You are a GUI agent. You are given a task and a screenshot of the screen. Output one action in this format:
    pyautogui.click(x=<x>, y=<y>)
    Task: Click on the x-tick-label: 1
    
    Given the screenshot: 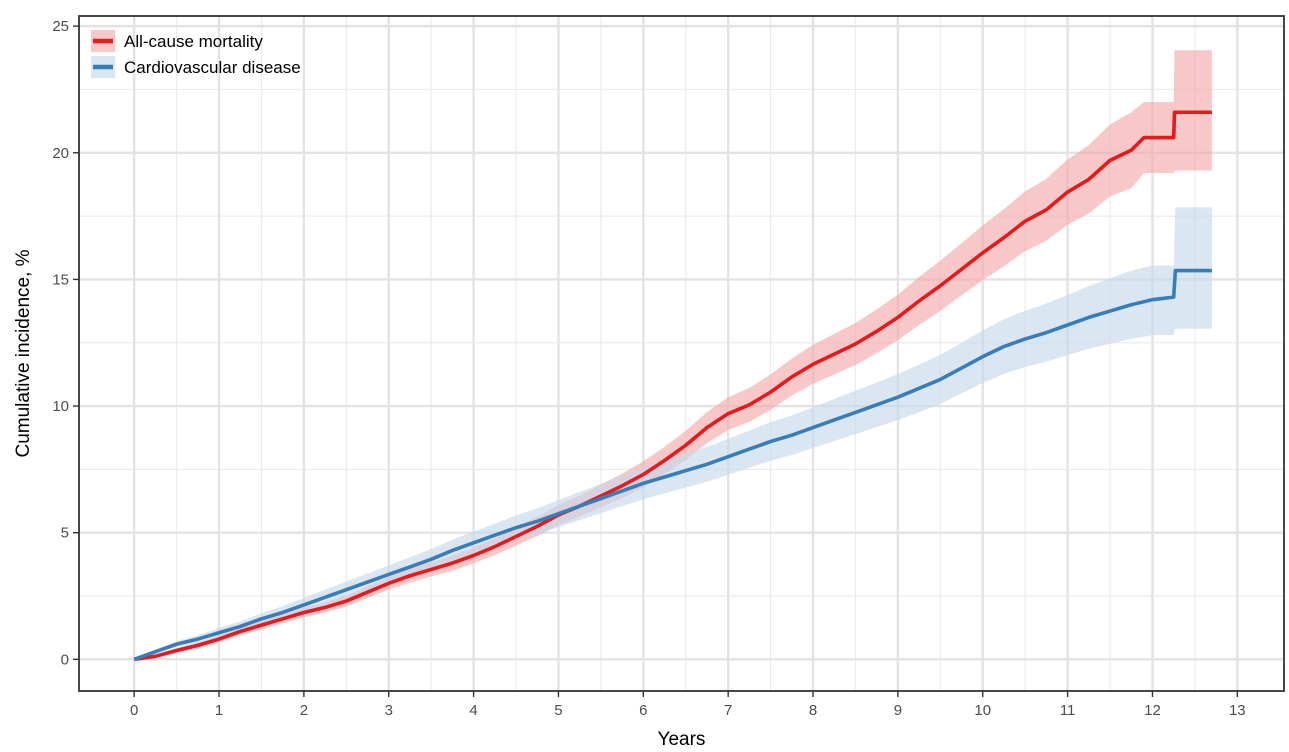 What is the action you would take?
    pyautogui.click(x=219, y=710)
    